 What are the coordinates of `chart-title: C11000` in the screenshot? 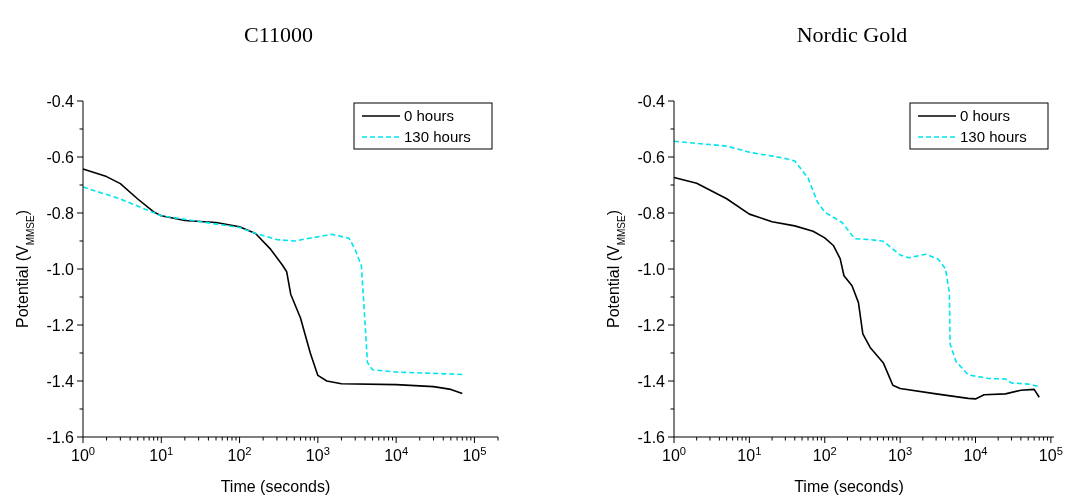 It's located at (278, 34).